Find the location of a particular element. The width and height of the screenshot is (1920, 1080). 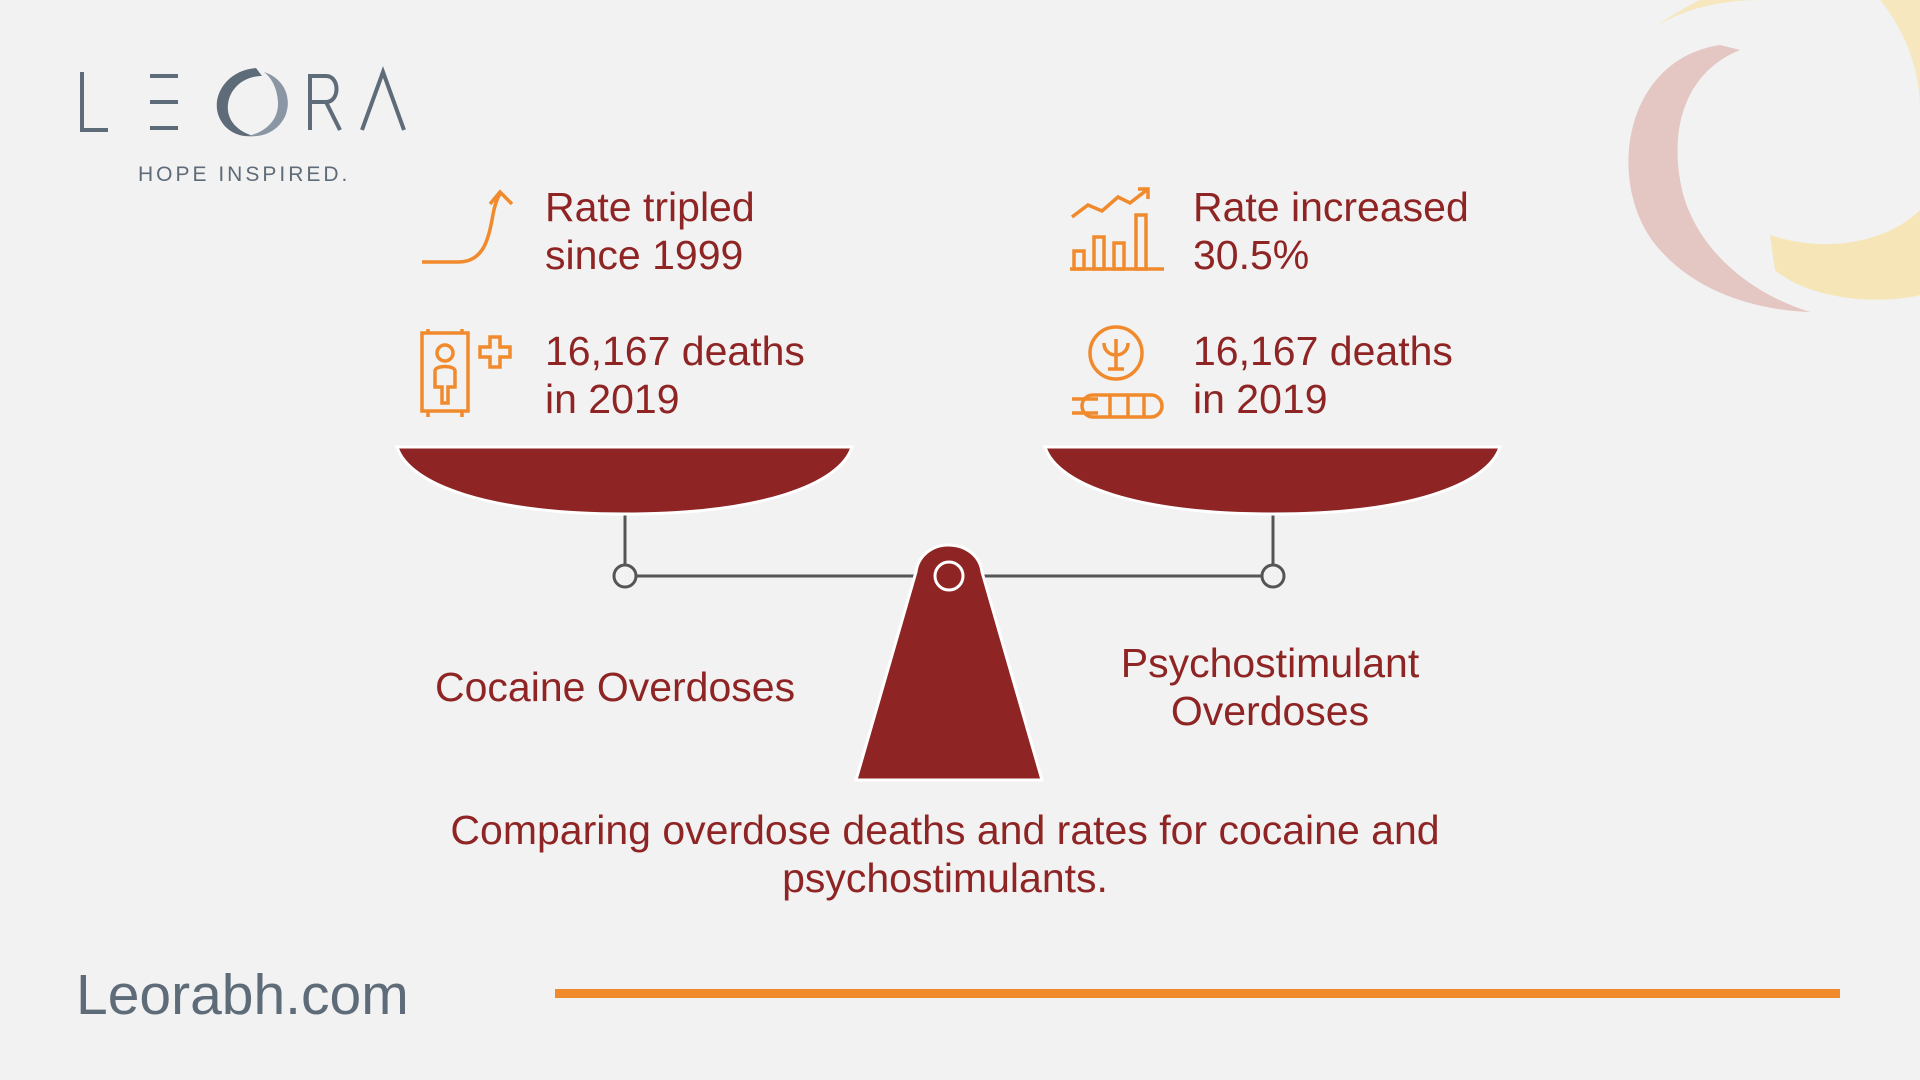

leora-logo is located at coordinates (243, 101).